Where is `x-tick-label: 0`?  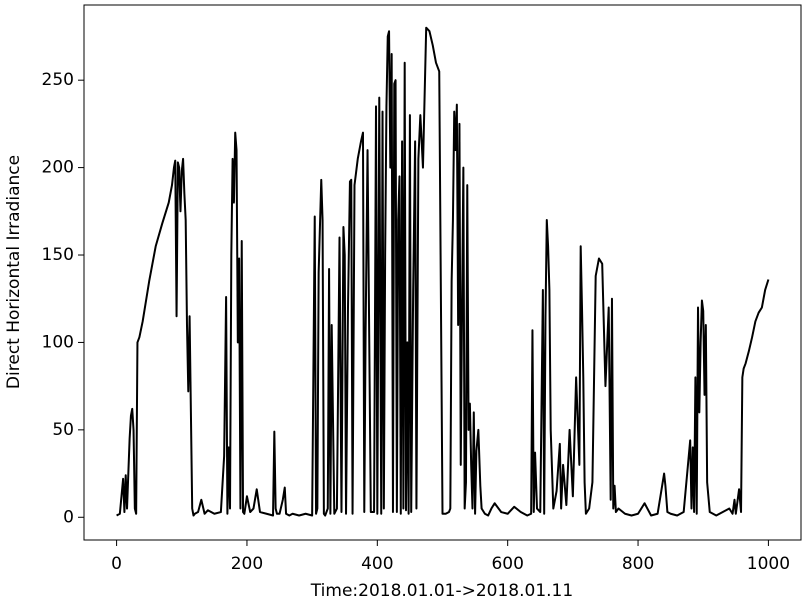 x-tick-label: 0 is located at coordinates (116, 564).